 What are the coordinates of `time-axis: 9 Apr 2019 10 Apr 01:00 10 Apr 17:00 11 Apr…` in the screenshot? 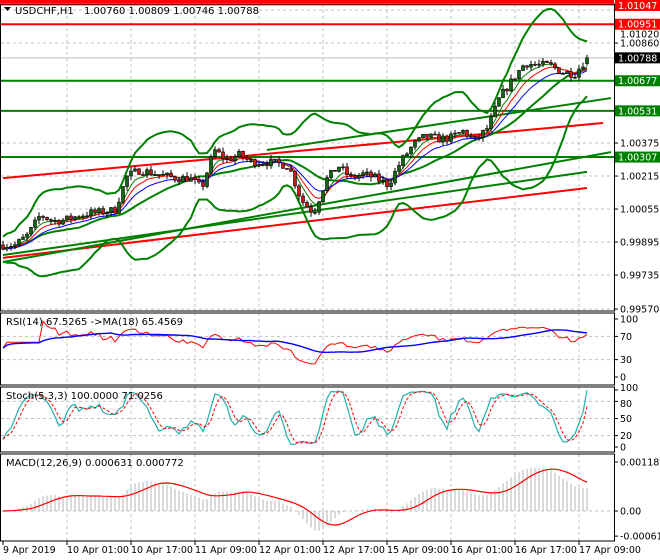 It's located at (321, 548).